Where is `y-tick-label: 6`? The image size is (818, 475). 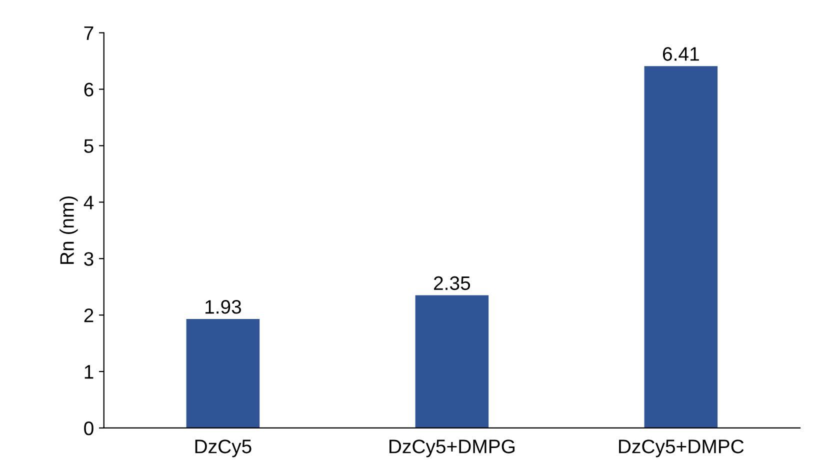
y-tick-label: 6 is located at coordinates (89, 89).